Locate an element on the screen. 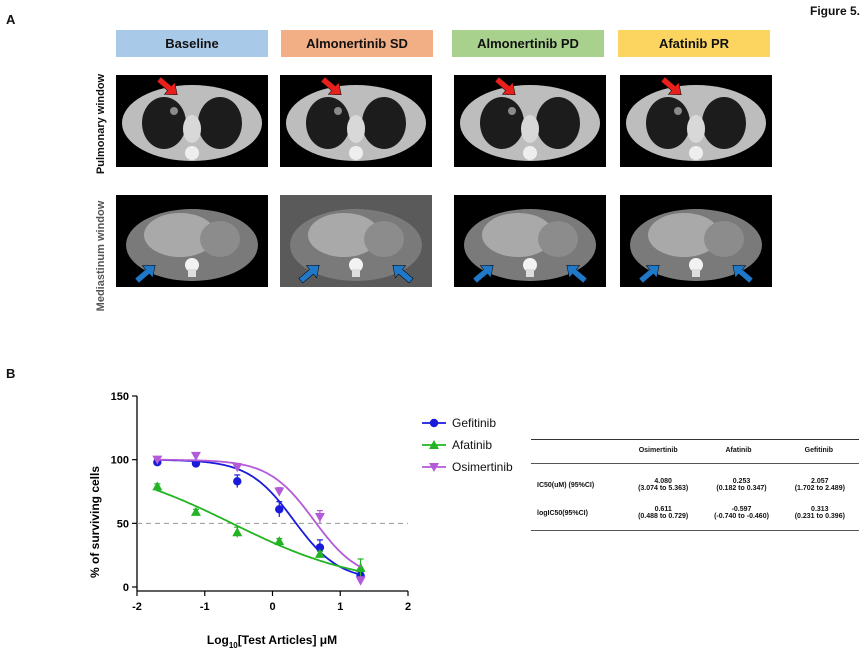  fit-curve-osimertinib is located at coordinates (259, 513).